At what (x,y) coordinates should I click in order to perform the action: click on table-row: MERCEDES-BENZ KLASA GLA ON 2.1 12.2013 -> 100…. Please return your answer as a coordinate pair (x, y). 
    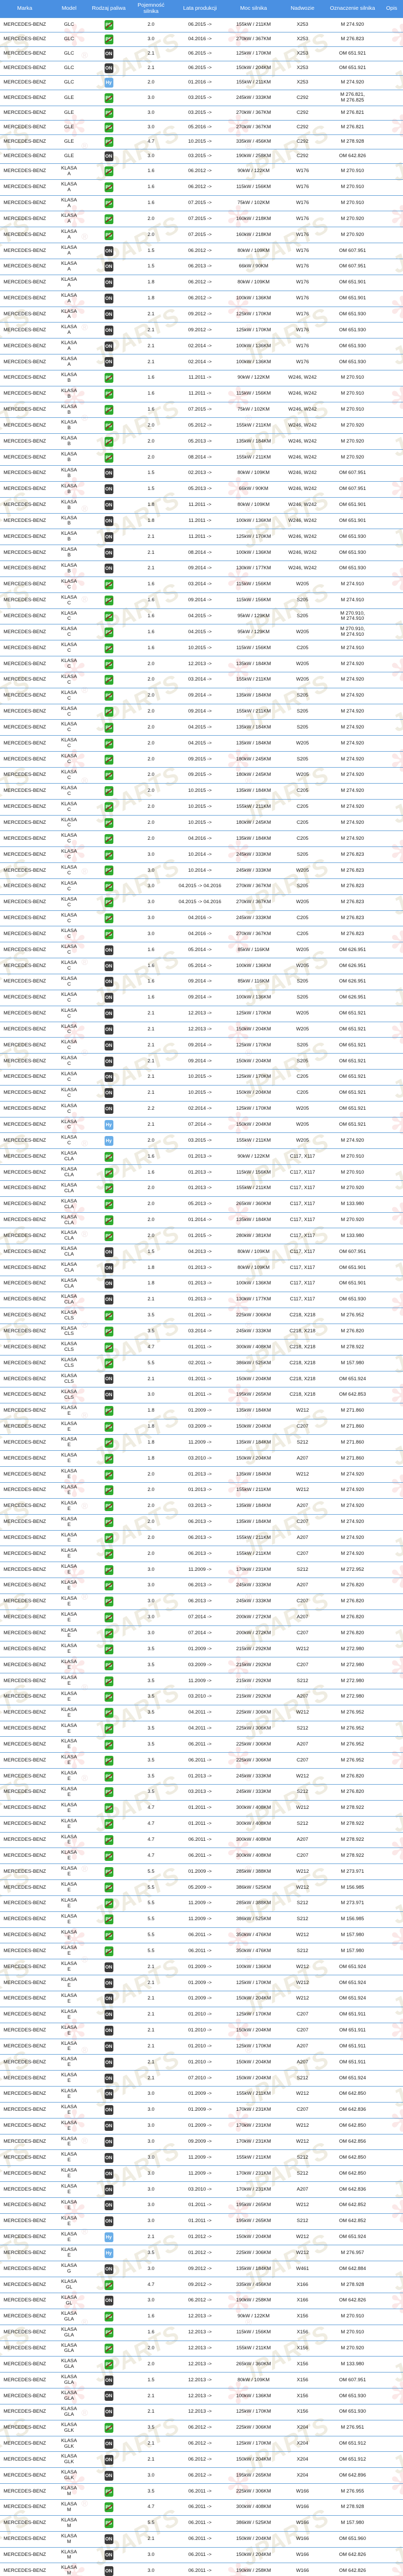
    Looking at the image, I should click on (202, 2396).